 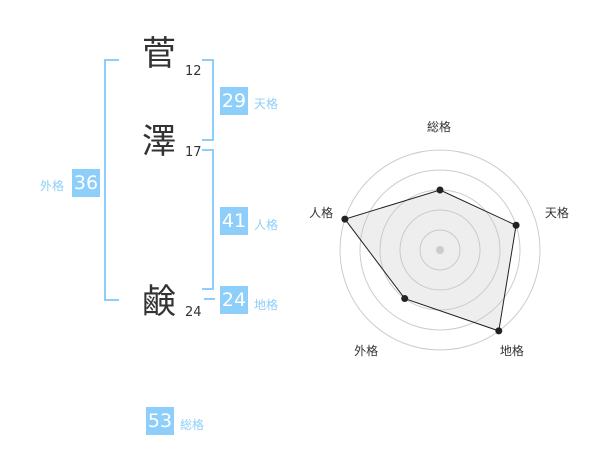 I want to click on jinkaku-value: 41, so click(x=234, y=221).